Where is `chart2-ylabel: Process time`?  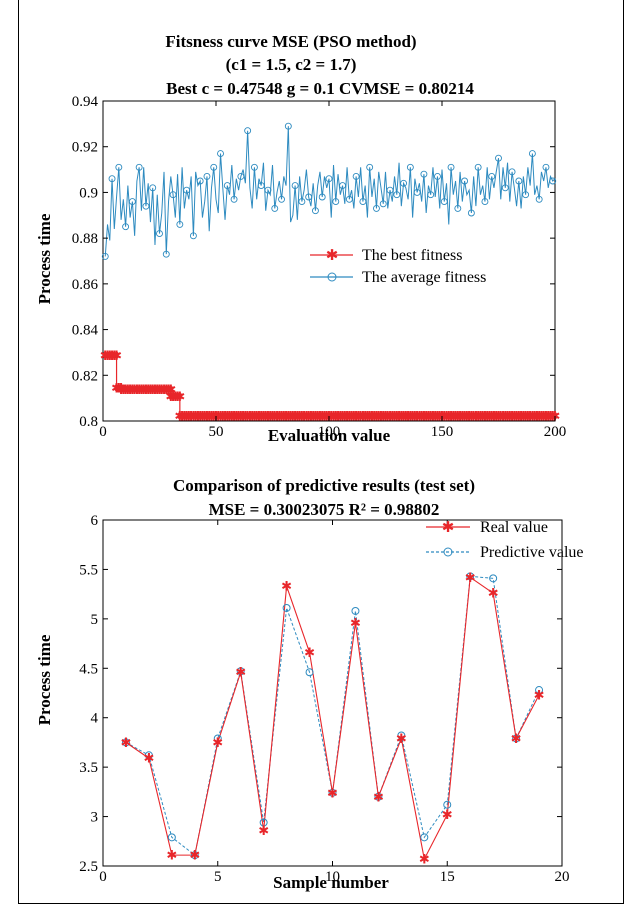
chart2-ylabel: Process time is located at coordinates (44, 679).